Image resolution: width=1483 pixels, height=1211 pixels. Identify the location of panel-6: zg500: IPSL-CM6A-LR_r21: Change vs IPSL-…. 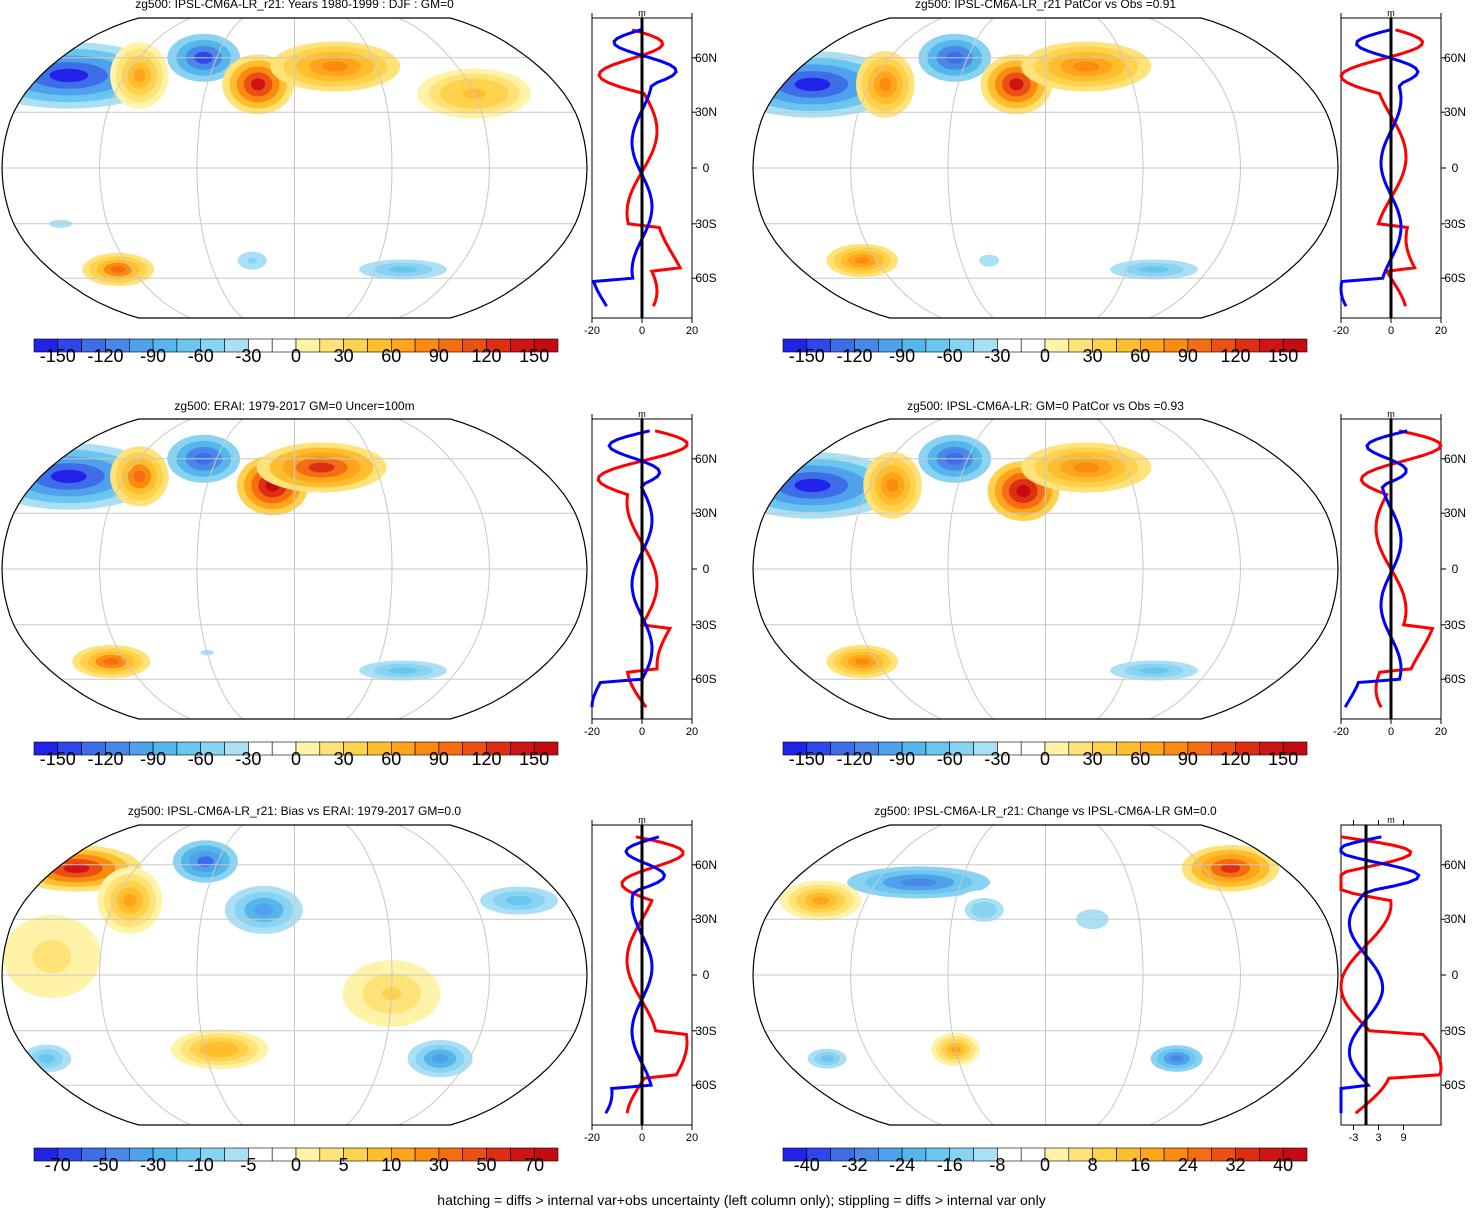
(1109, 989).